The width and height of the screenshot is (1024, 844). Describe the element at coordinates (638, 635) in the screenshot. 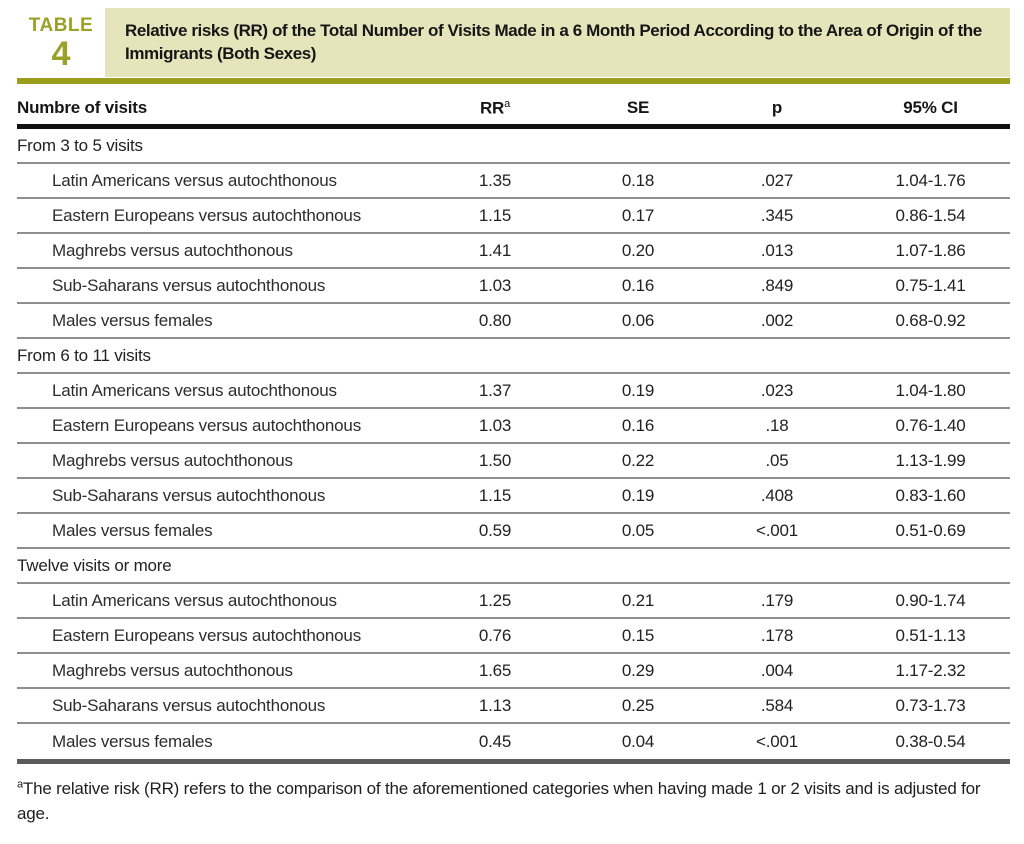

I see `cell-se: 0.15` at that location.